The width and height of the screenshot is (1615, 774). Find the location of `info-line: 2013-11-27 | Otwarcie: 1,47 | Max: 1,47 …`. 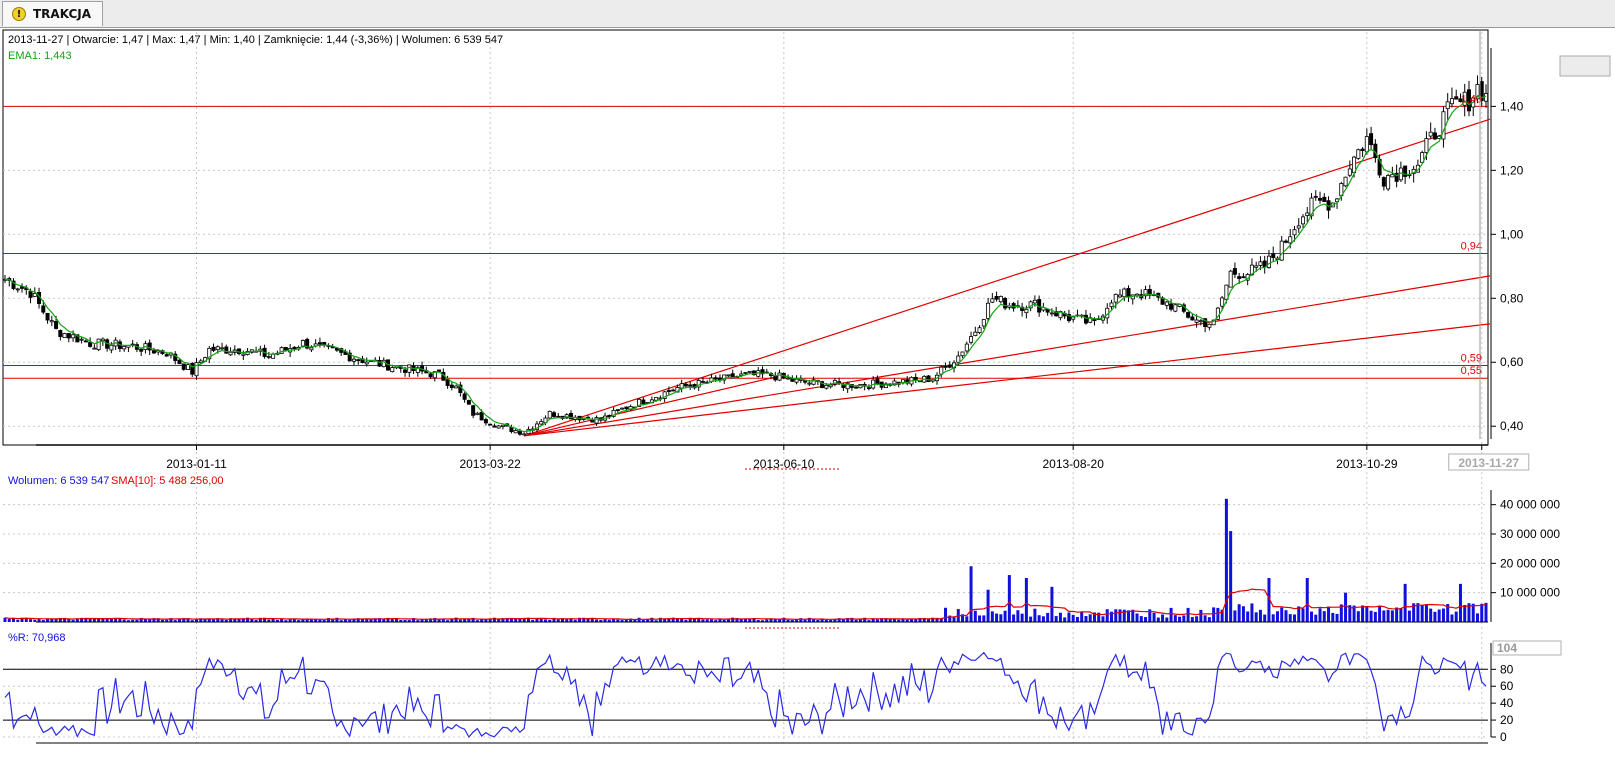

info-line: 2013-11-27 | Otwarcie: 1,47 | Max: 1,47 … is located at coordinates (255, 40).